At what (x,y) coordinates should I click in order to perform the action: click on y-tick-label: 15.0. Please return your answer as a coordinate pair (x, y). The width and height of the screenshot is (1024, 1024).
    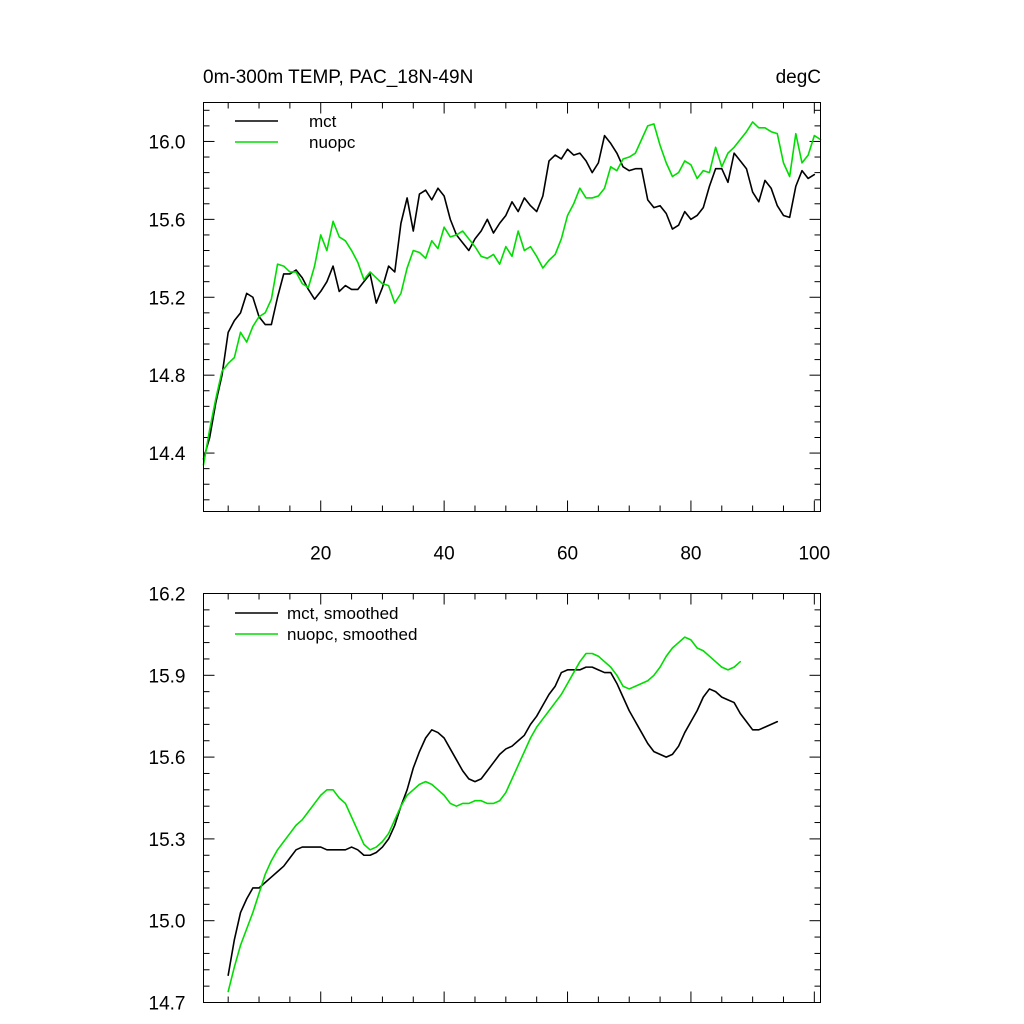
    Looking at the image, I should click on (167, 922).